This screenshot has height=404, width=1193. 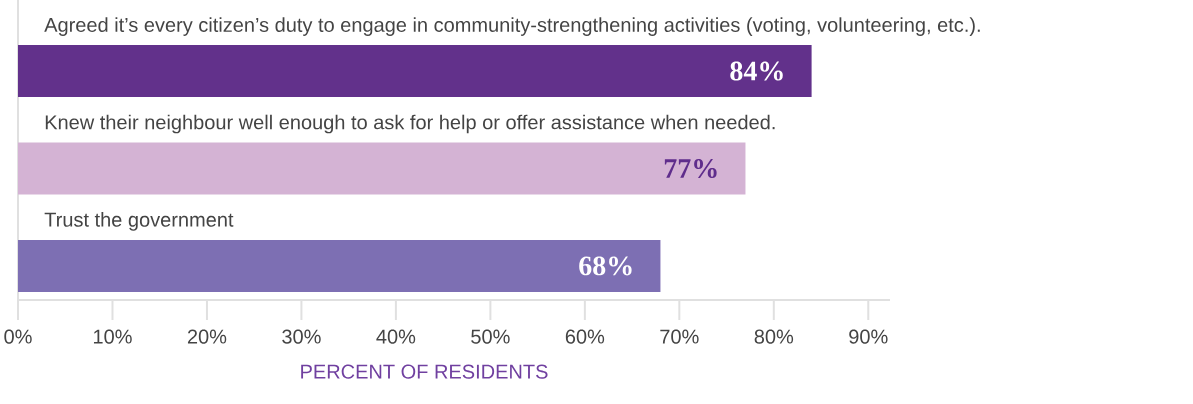 What do you see at coordinates (301, 336) in the screenshot?
I see `x-tick-label: 30%` at bounding box center [301, 336].